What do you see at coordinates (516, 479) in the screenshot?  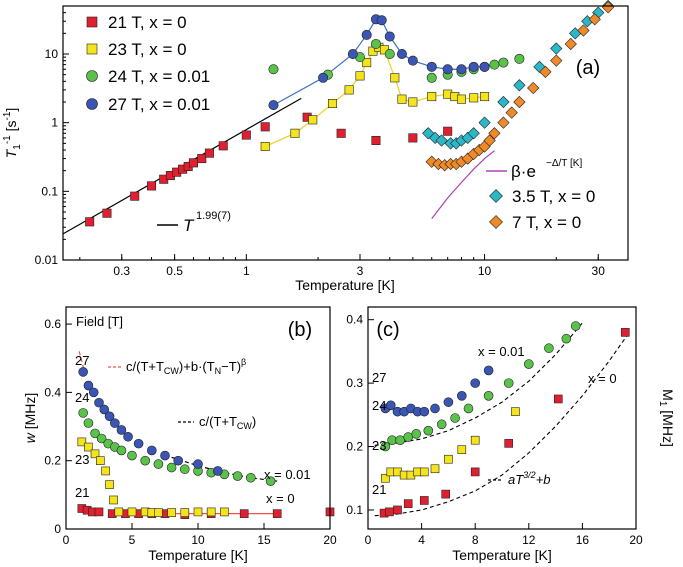 I see `c-fit-main: aT` at bounding box center [516, 479].